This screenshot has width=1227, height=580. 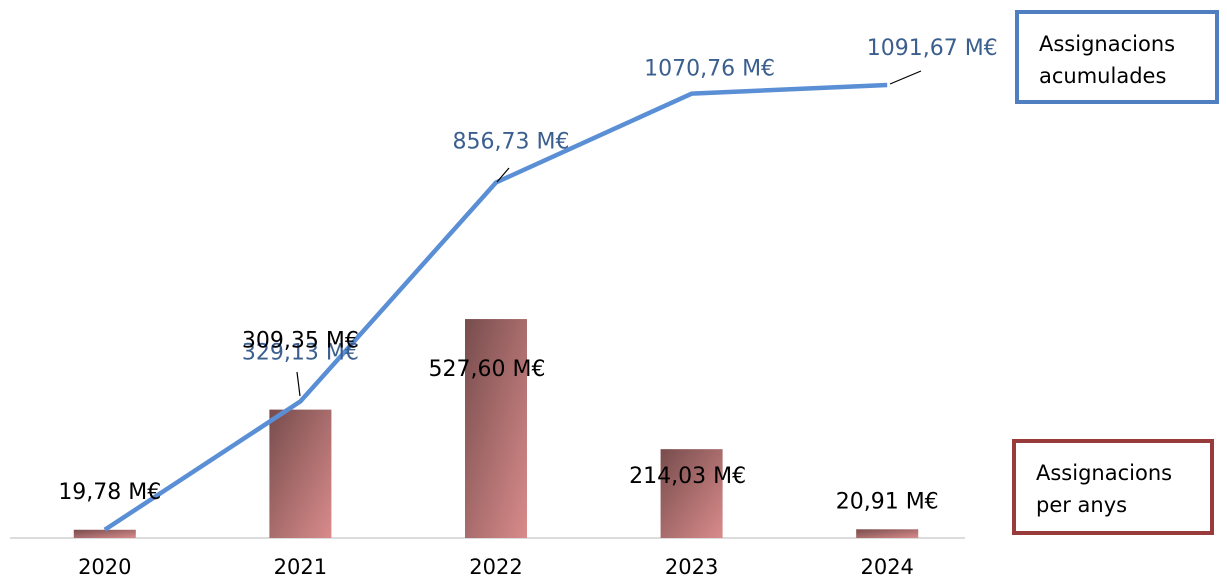 I want to click on x-tick-label: 2020, so click(x=104, y=567).